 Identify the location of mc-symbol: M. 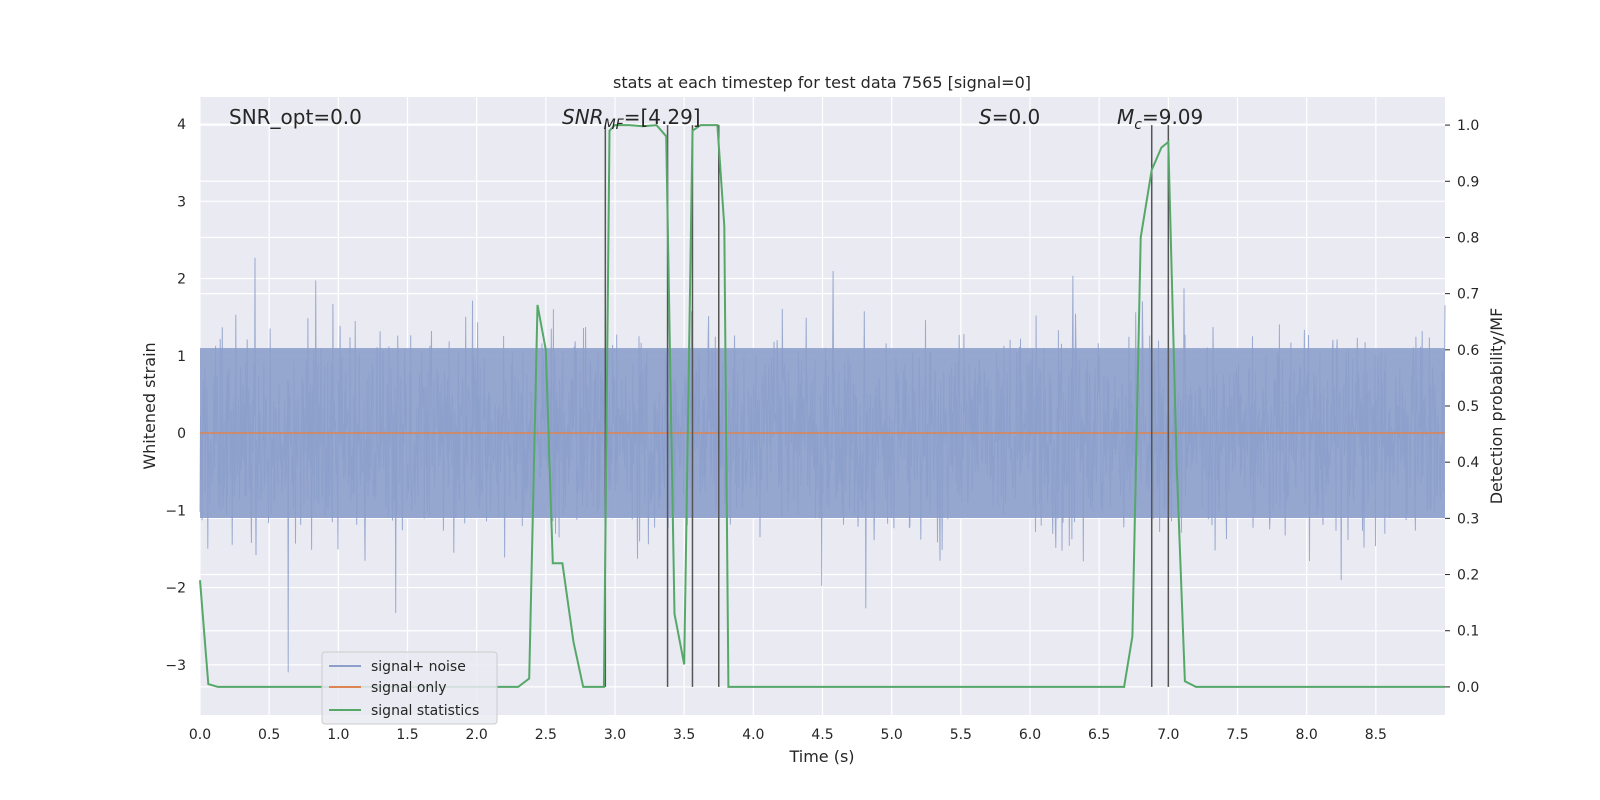
(1125, 117).